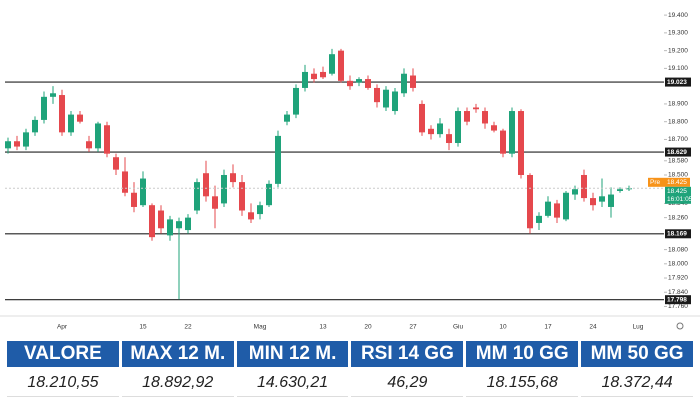  I want to click on value-cell: 18.892,92, so click(177, 383).